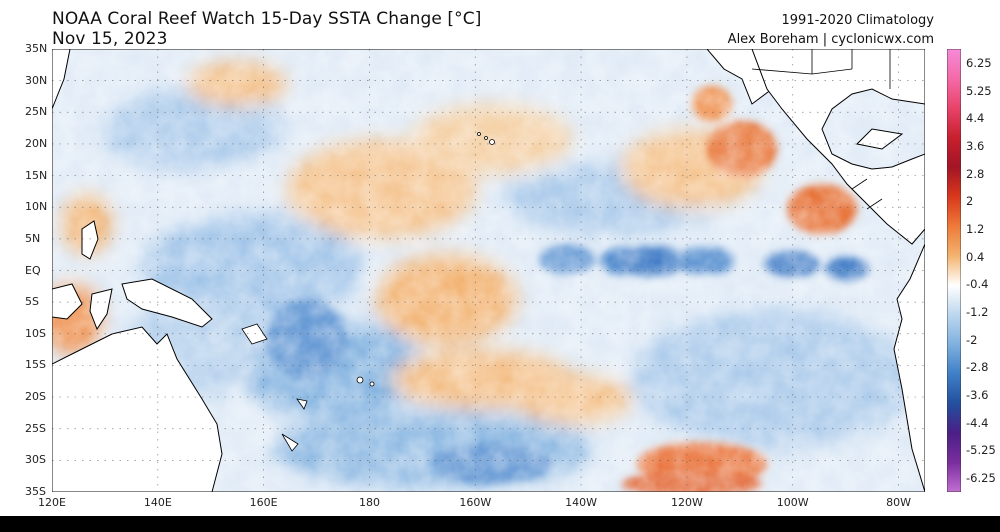 This screenshot has width=1000, height=532. What do you see at coordinates (36, 112) in the screenshot?
I see `latitude-label: 25N` at bounding box center [36, 112].